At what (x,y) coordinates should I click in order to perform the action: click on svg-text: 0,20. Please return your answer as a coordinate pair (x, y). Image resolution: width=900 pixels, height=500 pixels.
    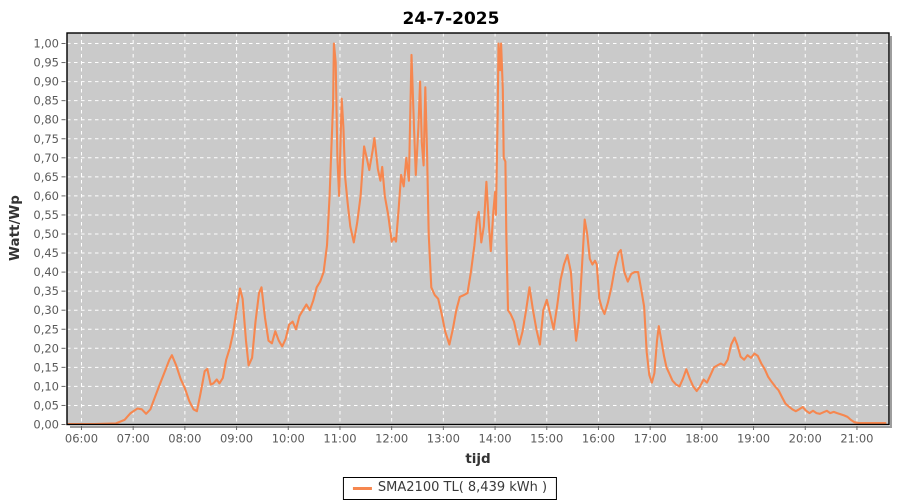
    Looking at the image, I should click on (46, 348).